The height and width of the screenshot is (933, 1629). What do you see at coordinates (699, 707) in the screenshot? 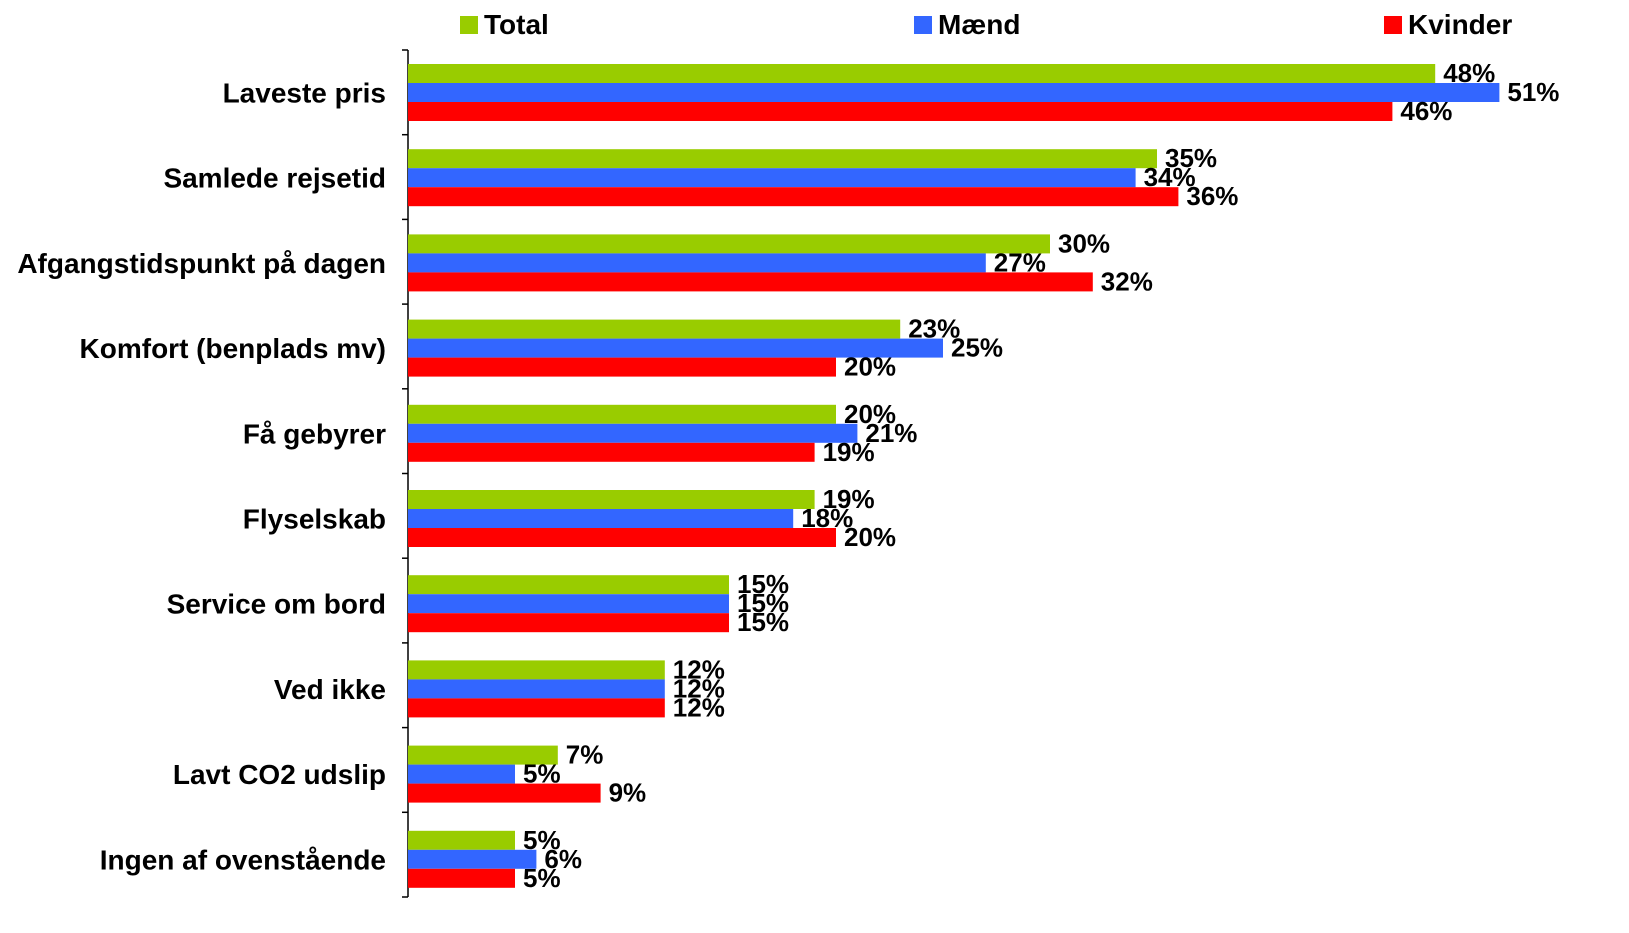
I see `value-label-kvinder: 12%` at bounding box center [699, 707].